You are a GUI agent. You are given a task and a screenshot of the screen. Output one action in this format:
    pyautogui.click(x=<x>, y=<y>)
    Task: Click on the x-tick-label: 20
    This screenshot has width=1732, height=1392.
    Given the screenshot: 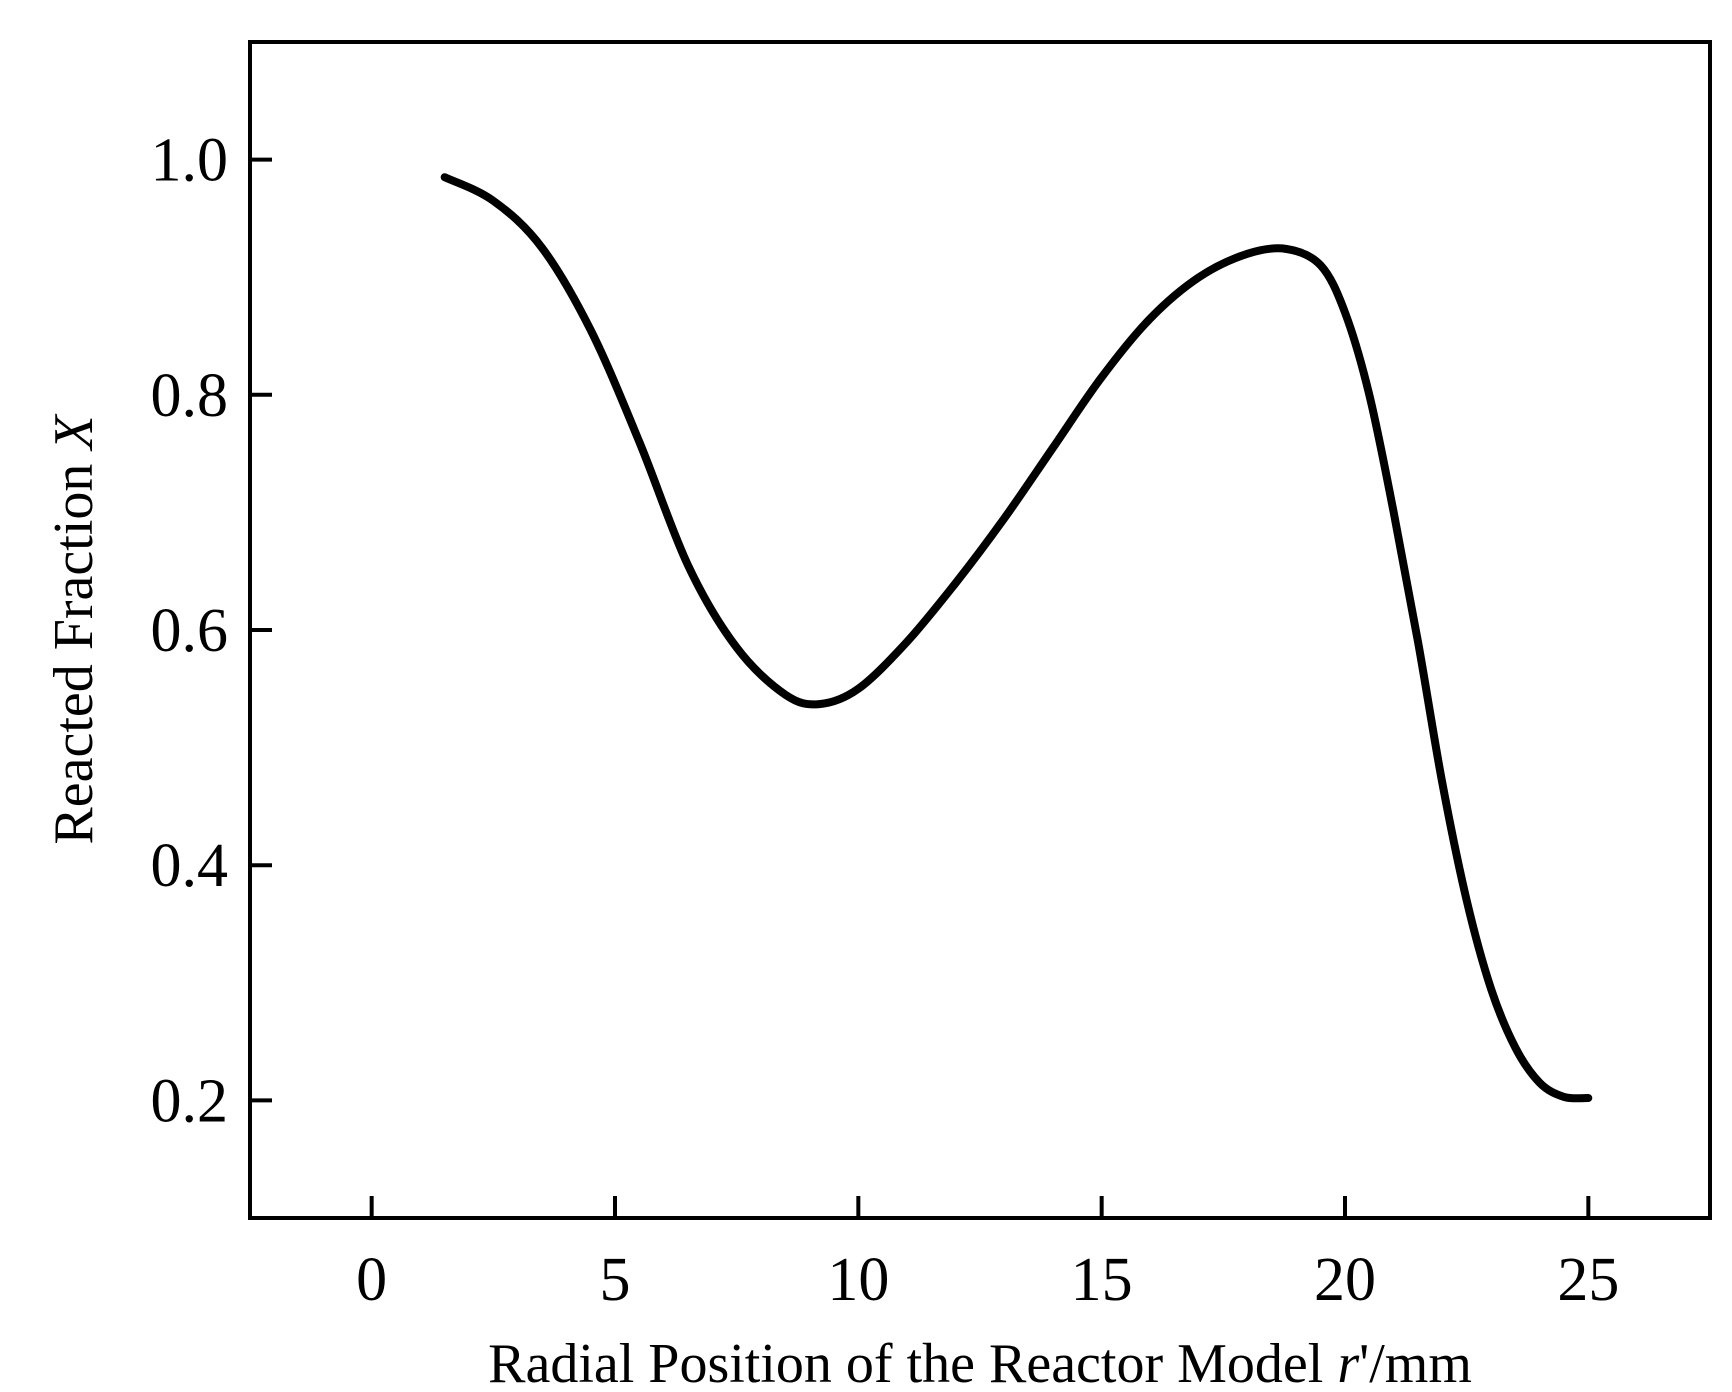 What is the action you would take?
    pyautogui.click(x=1345, y=1280)
    